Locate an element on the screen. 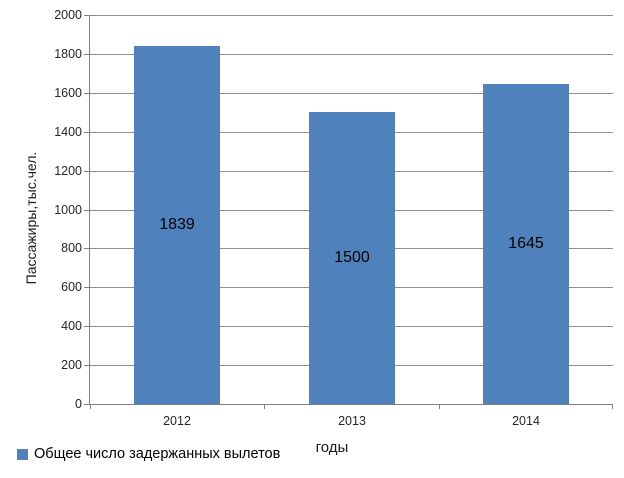 The image size is (624, 478). y-tick-label: 1000 is located at coordinates (68, 210).